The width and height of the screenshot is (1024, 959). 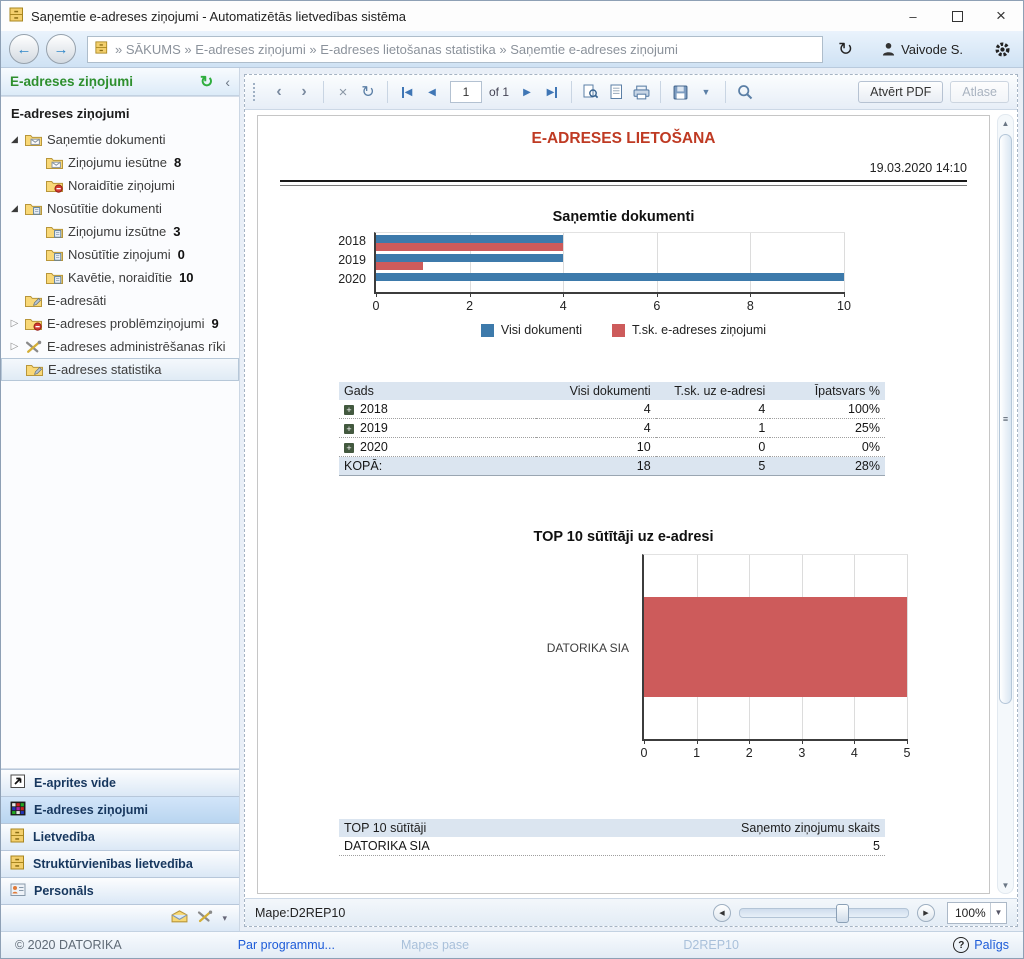 What do you see at coordinates (120, 185) in the screenshot?
I see `tree-item: Noraidītie ziņojumi` at bounding box center [120, 185].